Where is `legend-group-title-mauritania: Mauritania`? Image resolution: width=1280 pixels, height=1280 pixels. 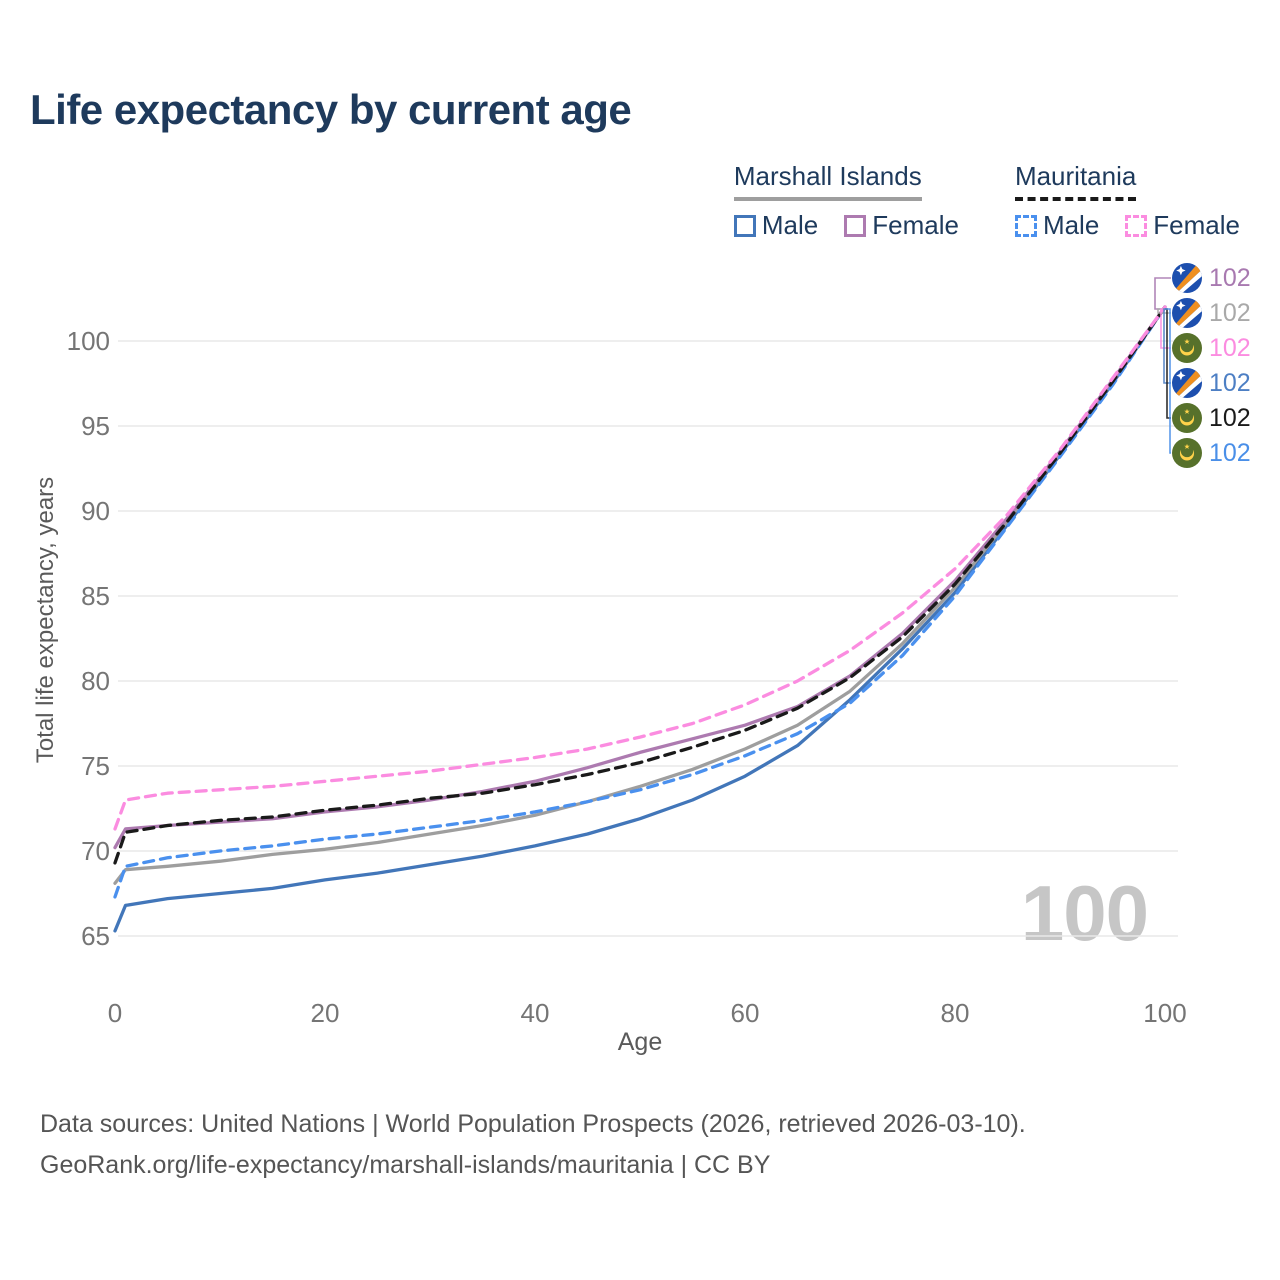
legend-group-title-mauritania: Mauritania is located at coordinates (1075, 181).